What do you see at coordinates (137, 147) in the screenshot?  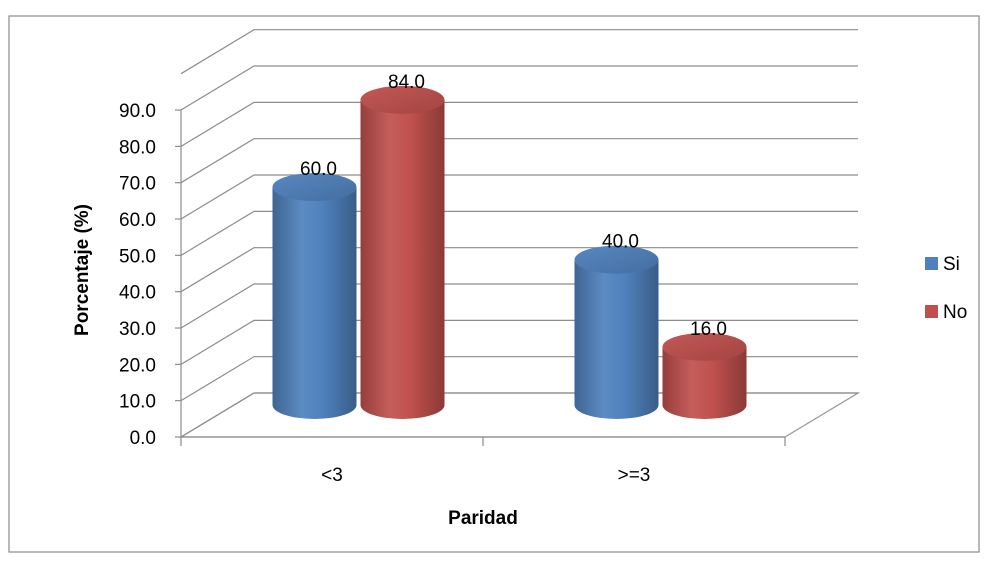 I see `y-tick-label: 80.0` at bounding box center [137, 147].